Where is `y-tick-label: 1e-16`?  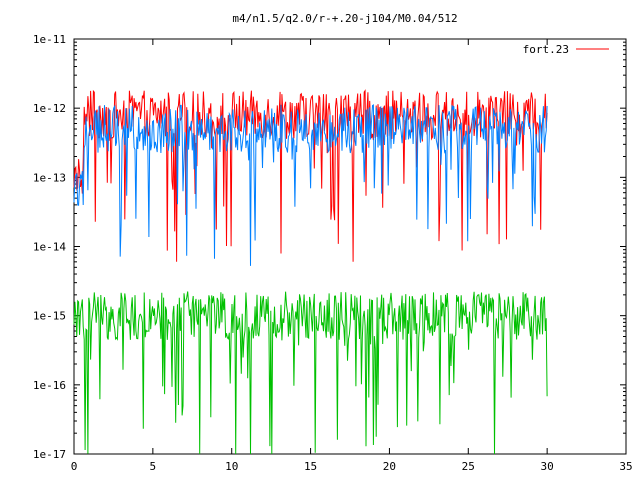
y-tick-label: 1e-16 is located at coordinates (49, 385).